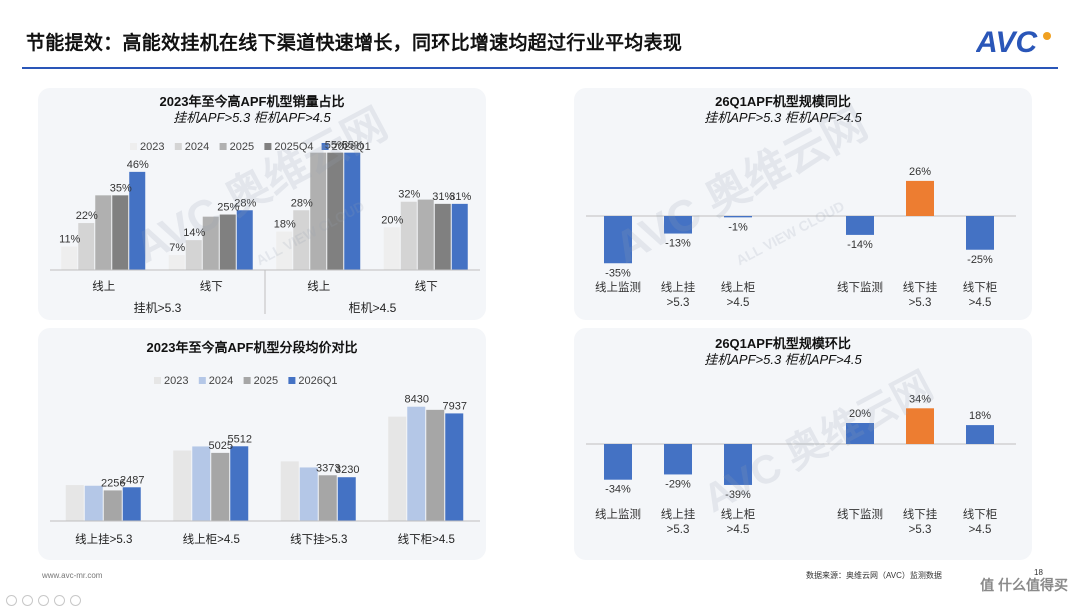 This screenshot has width=1080, height=611. I want to click on group-label-0: 挂机>5.3, so click(158, 308).